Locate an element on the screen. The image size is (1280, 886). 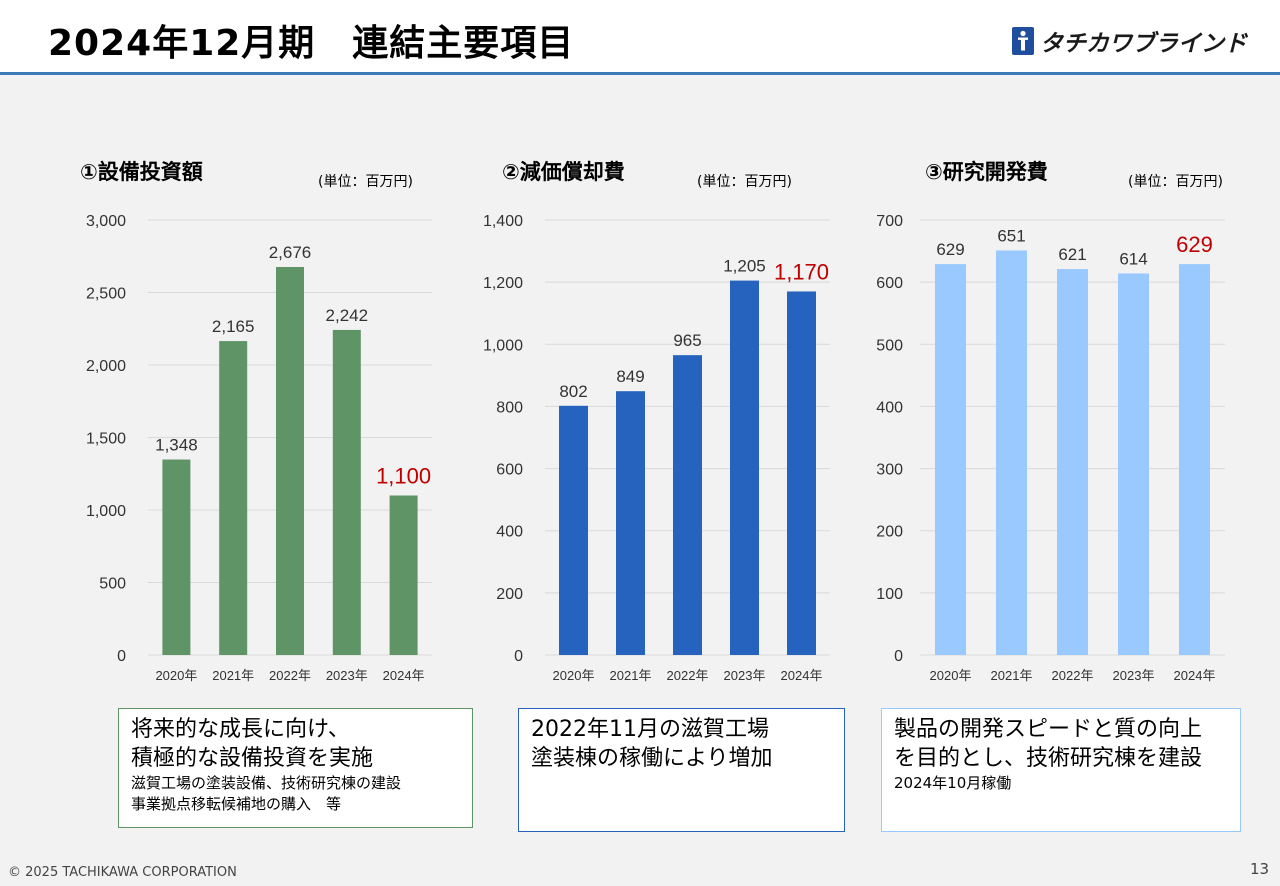
blind-logo-icon is located at coordinates (1023, 41).